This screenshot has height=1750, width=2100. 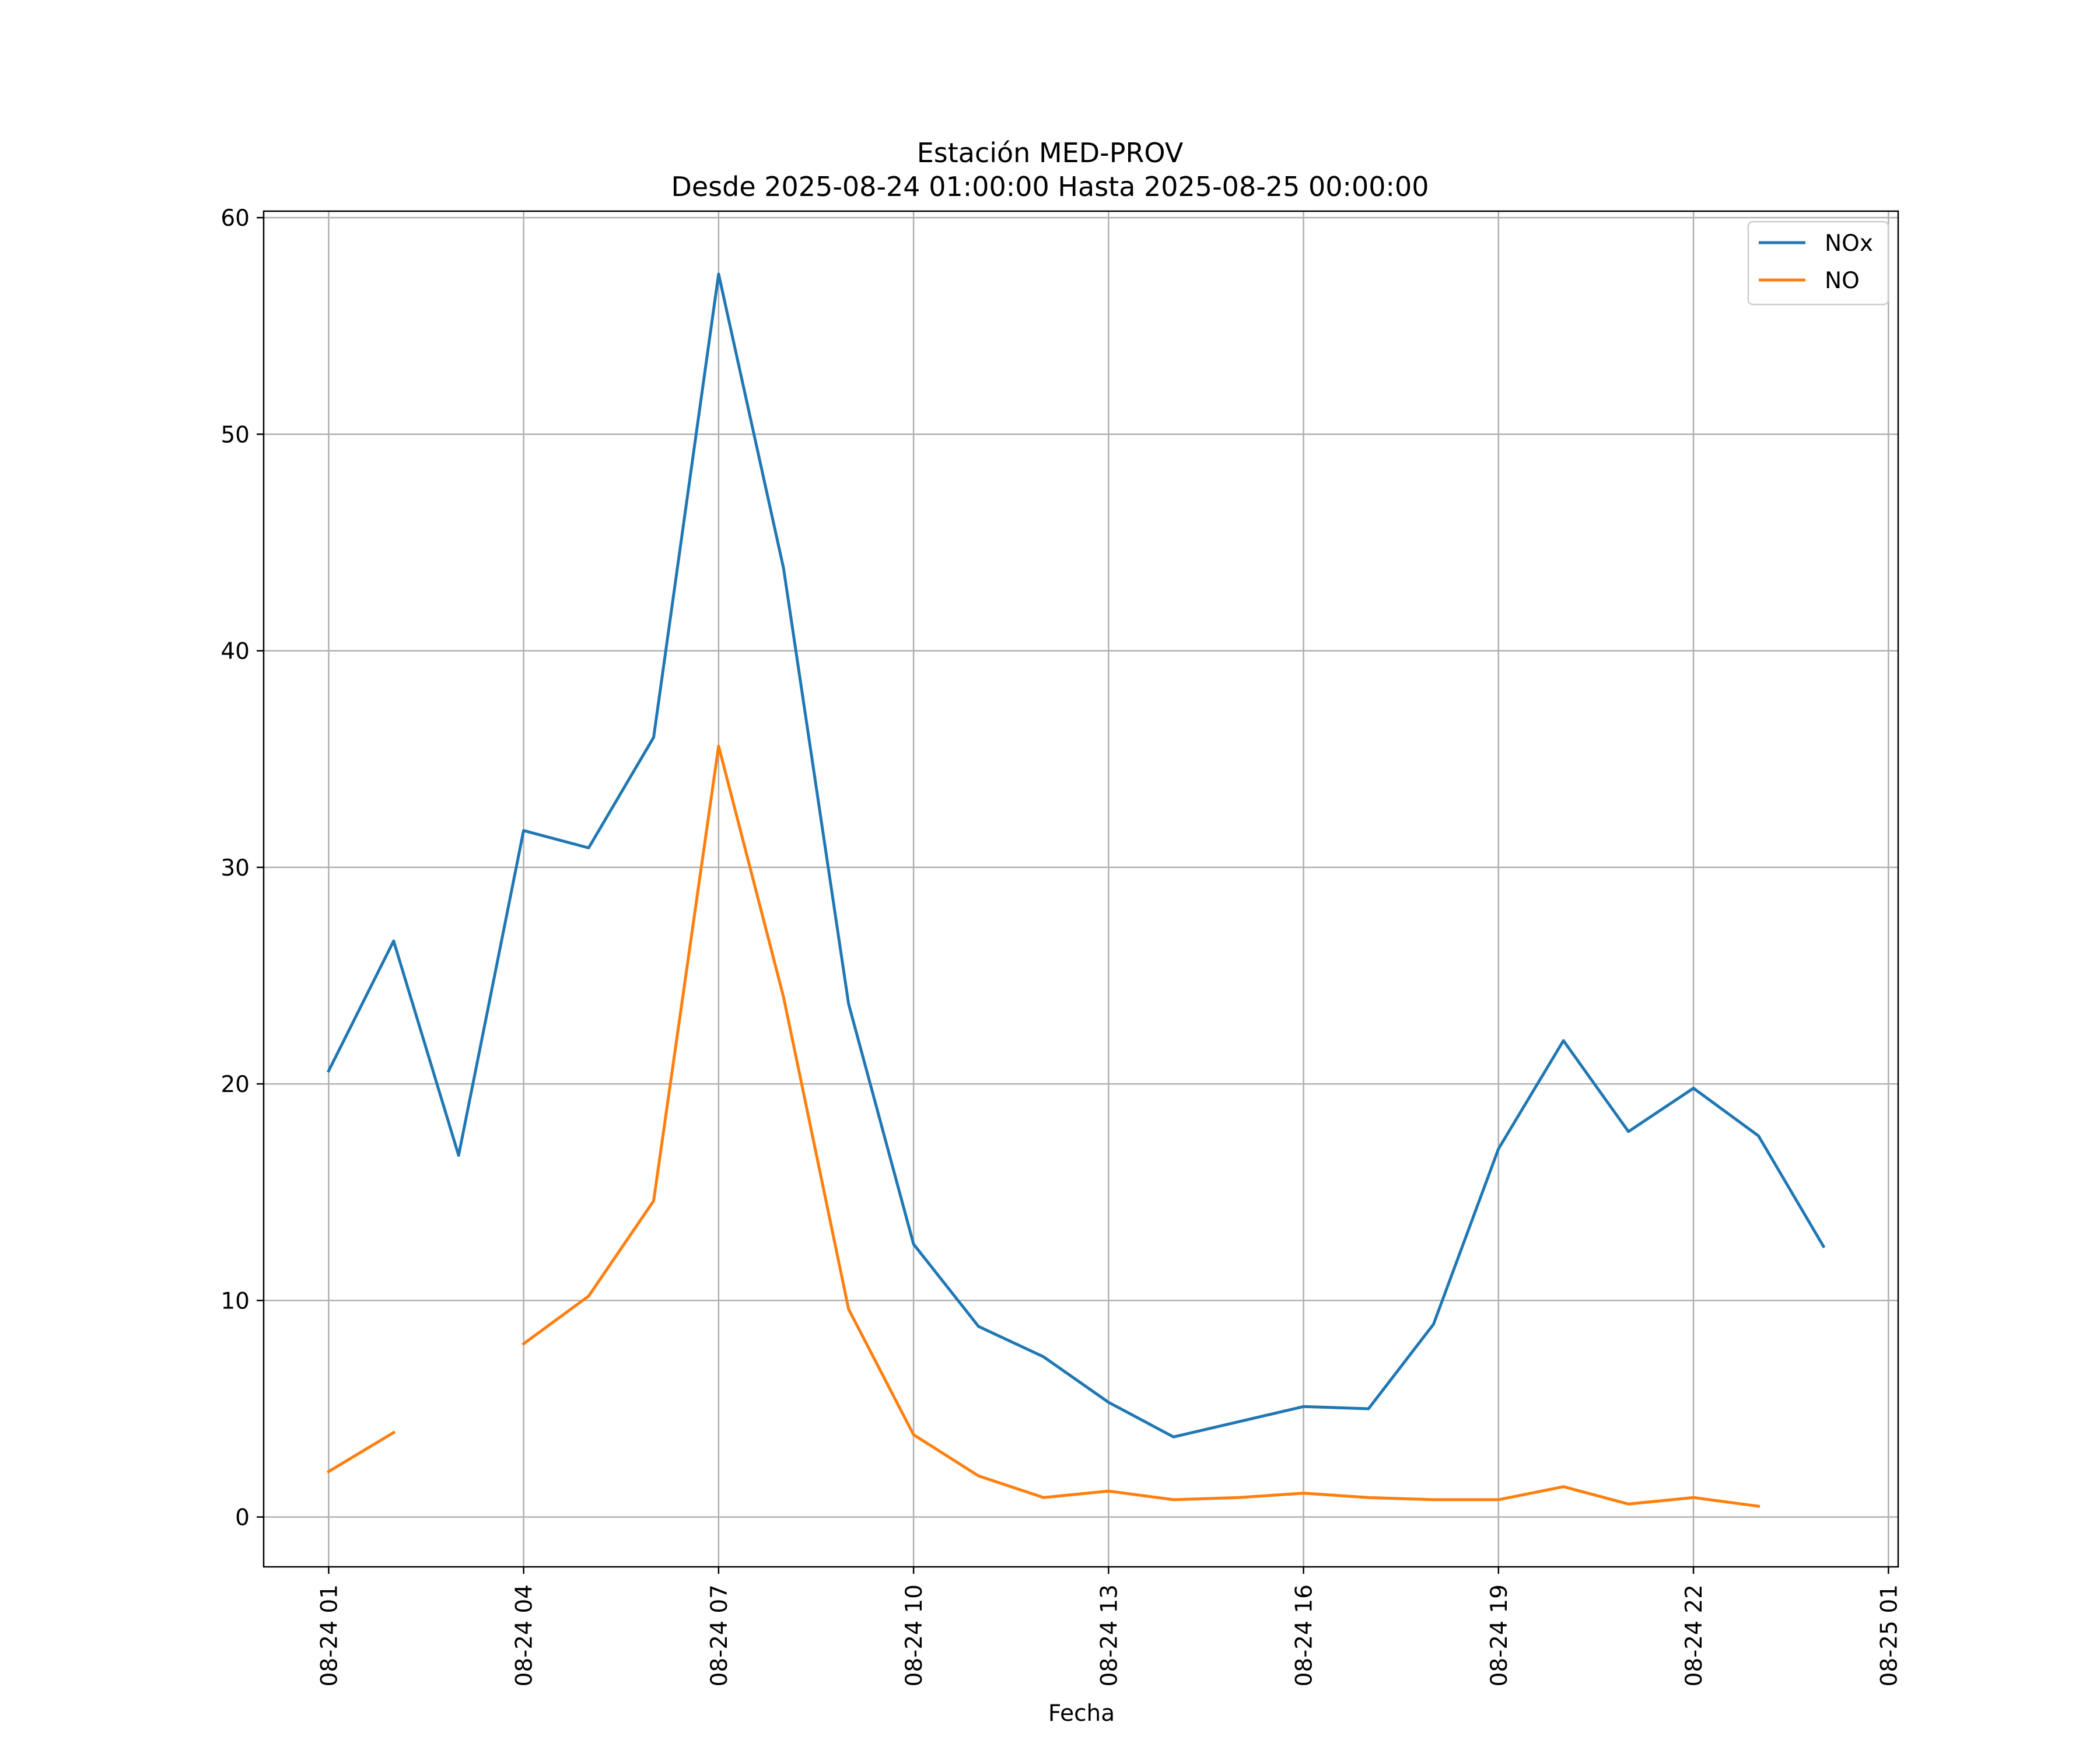 What do you see at coordinates (914, 1635) in the screenshot?
I see `x-tick-label: 08-24 10` at bounding box center [914, 1635].